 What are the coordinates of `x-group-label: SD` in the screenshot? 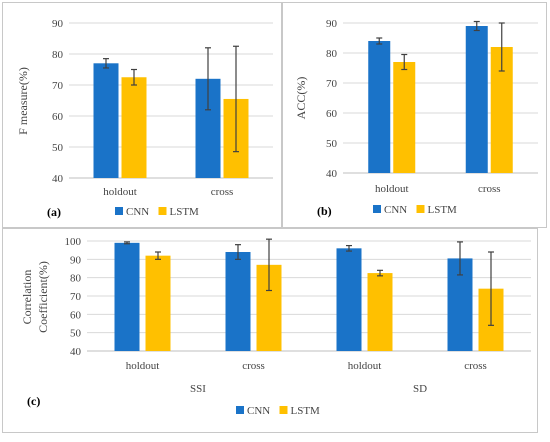 It's located at (420, 389).